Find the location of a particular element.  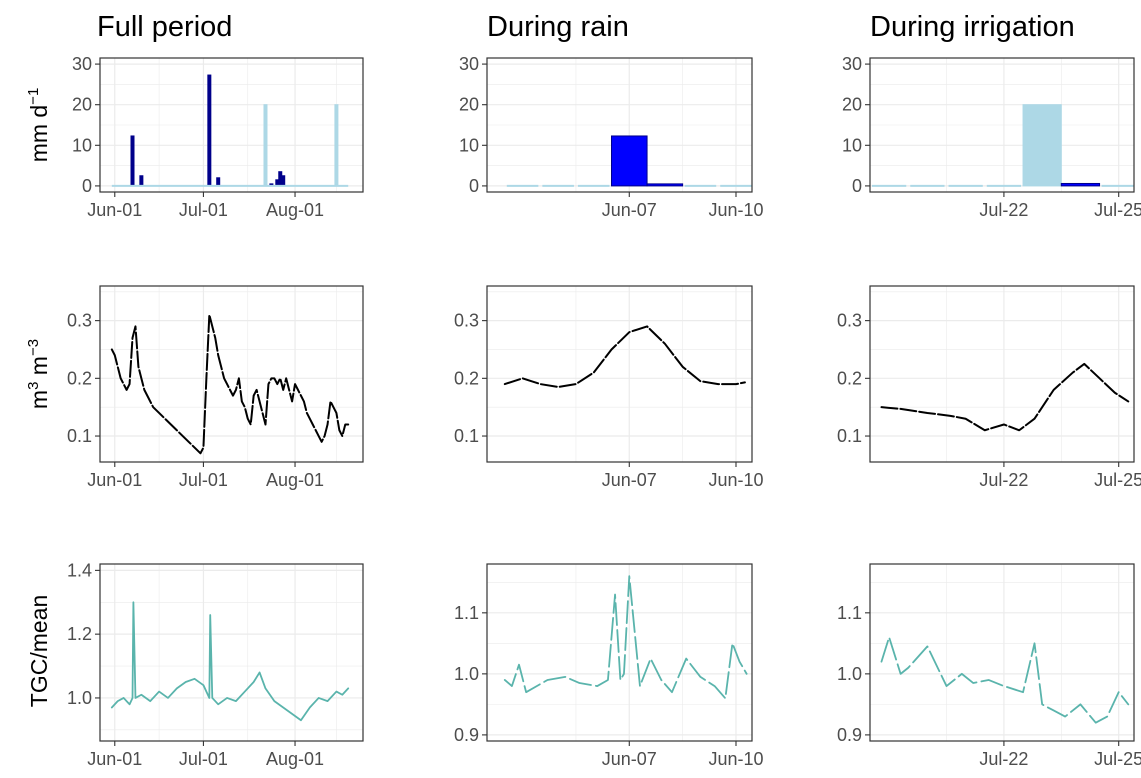

y-label-precipitation: mm d−1 is located at coordinates (38, 125).